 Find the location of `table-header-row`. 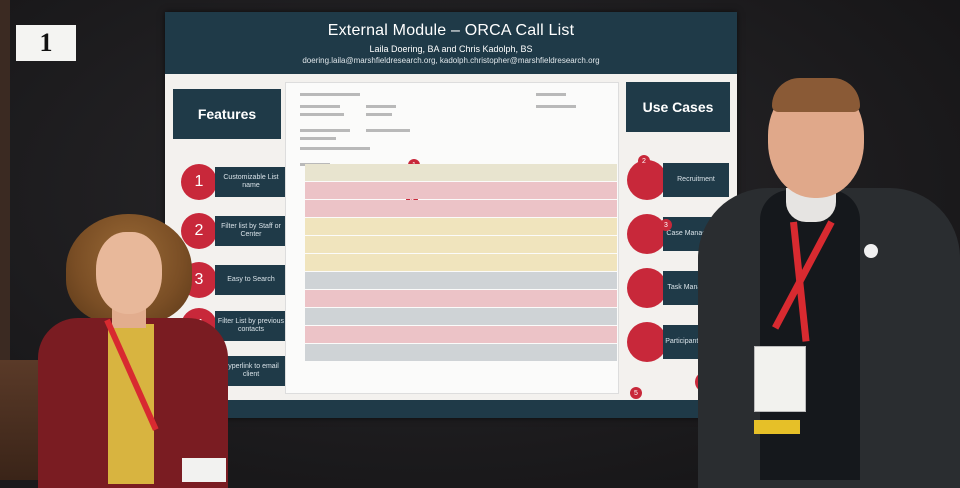

table-header-row is located at coordinates (461, 172).